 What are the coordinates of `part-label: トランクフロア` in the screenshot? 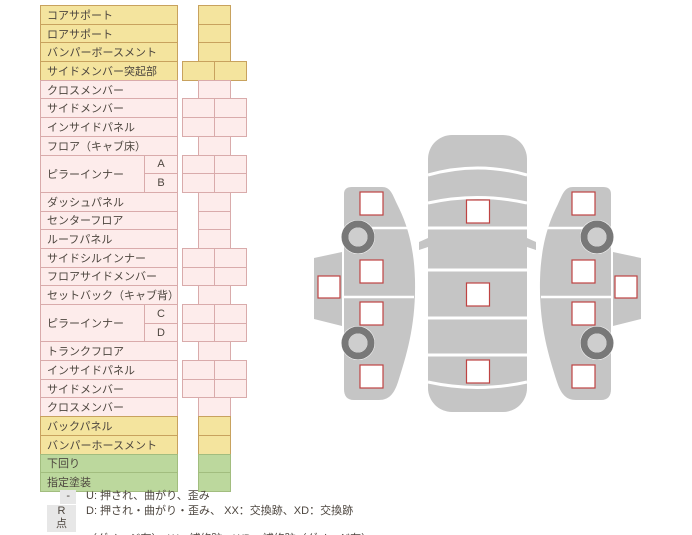 It's located at (85, 352).